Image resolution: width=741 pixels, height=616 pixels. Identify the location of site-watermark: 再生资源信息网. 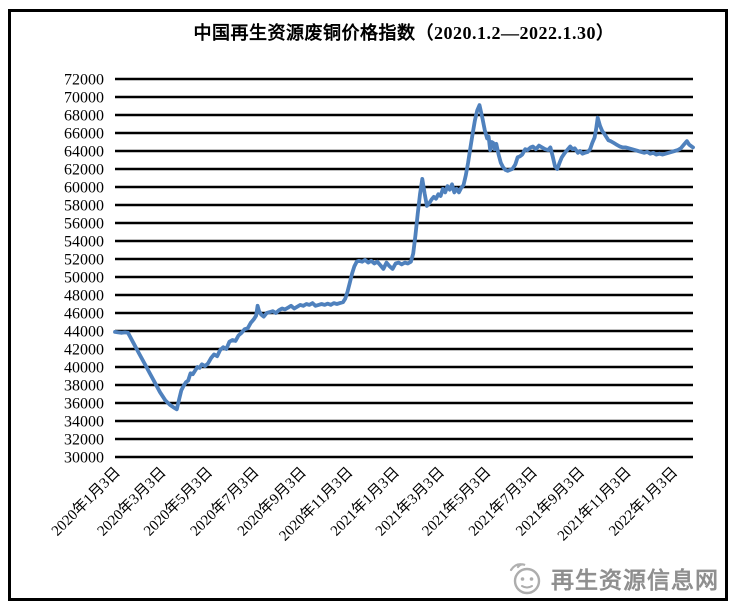
(613, 578).